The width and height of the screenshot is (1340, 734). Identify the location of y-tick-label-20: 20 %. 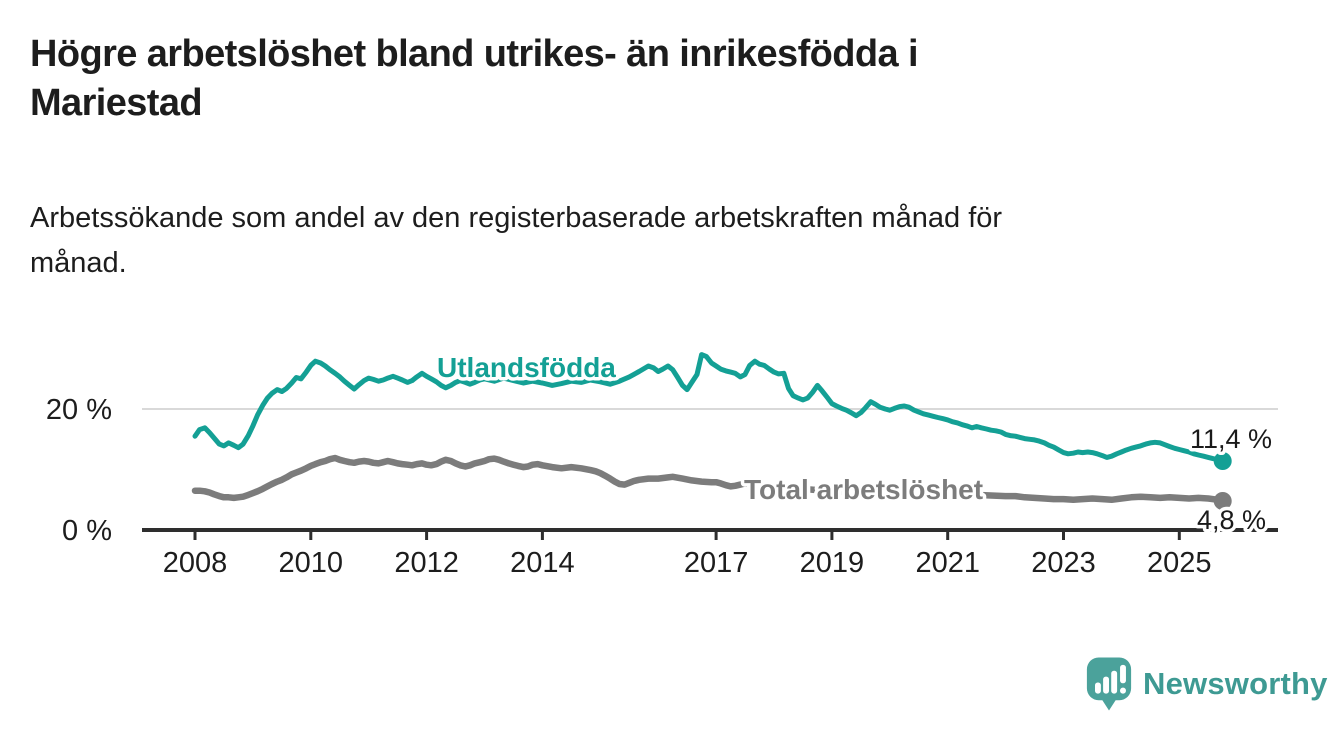
(79, 410).